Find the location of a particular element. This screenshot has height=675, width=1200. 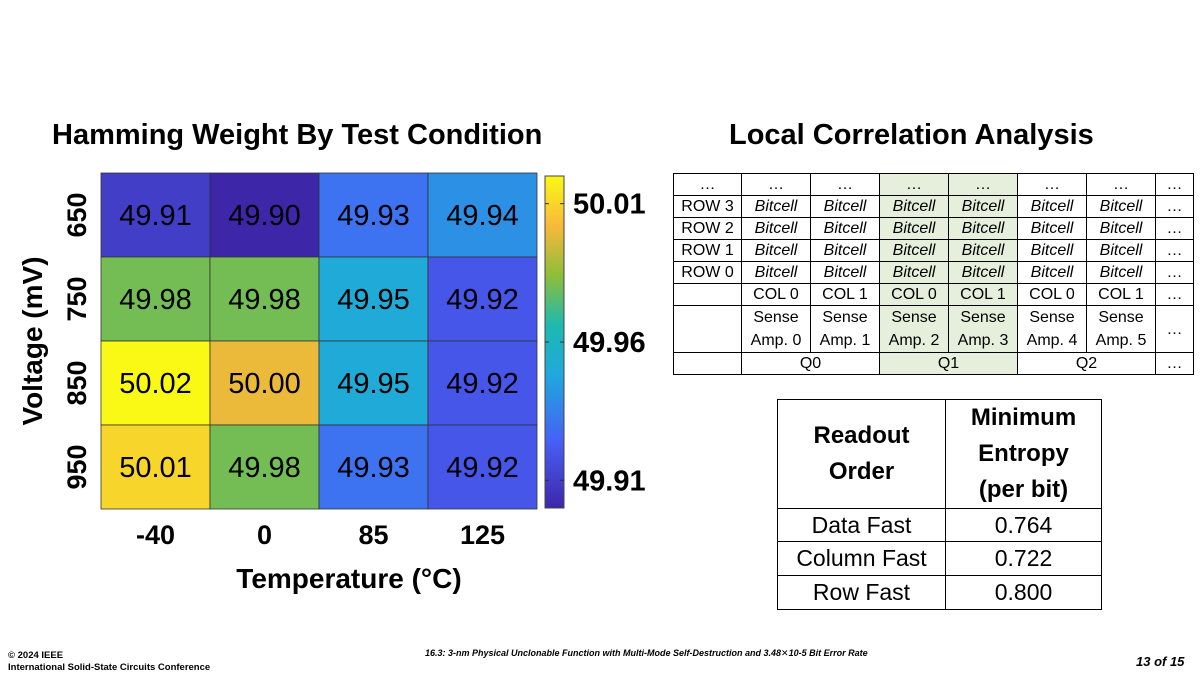

row-label: ROW 3 is located at coordinates (707, 206).